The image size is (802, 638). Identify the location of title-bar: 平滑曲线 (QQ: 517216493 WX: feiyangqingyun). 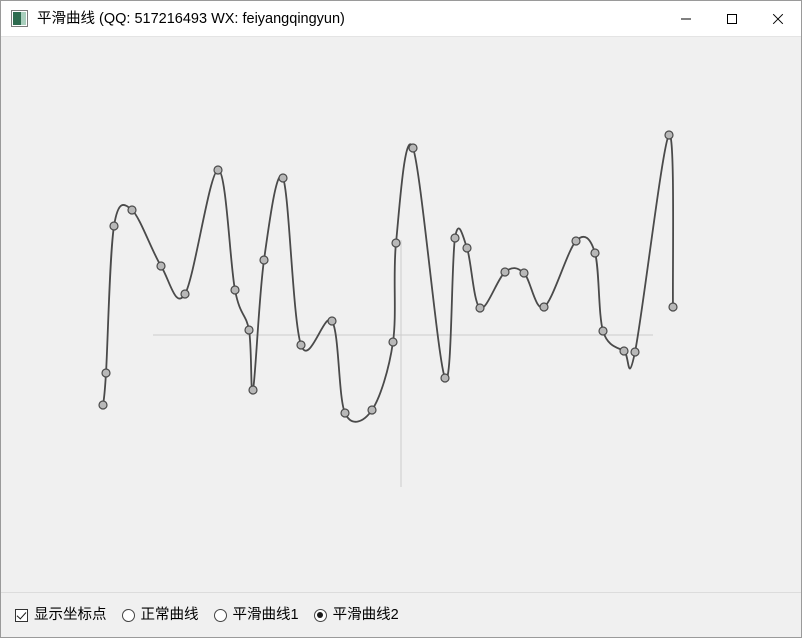
(401, 19).